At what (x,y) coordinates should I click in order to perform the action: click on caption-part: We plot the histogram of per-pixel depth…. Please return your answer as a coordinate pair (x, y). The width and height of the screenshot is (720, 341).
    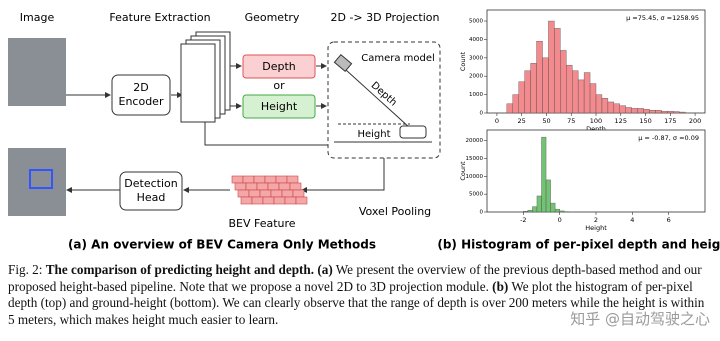
    Looking at the image, I should click on (356, 302).